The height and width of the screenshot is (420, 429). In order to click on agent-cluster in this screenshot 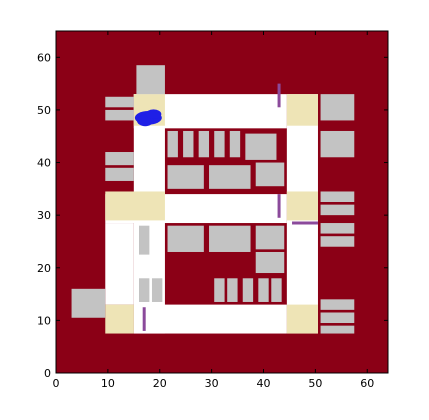, I will do `click(153, 114)`.